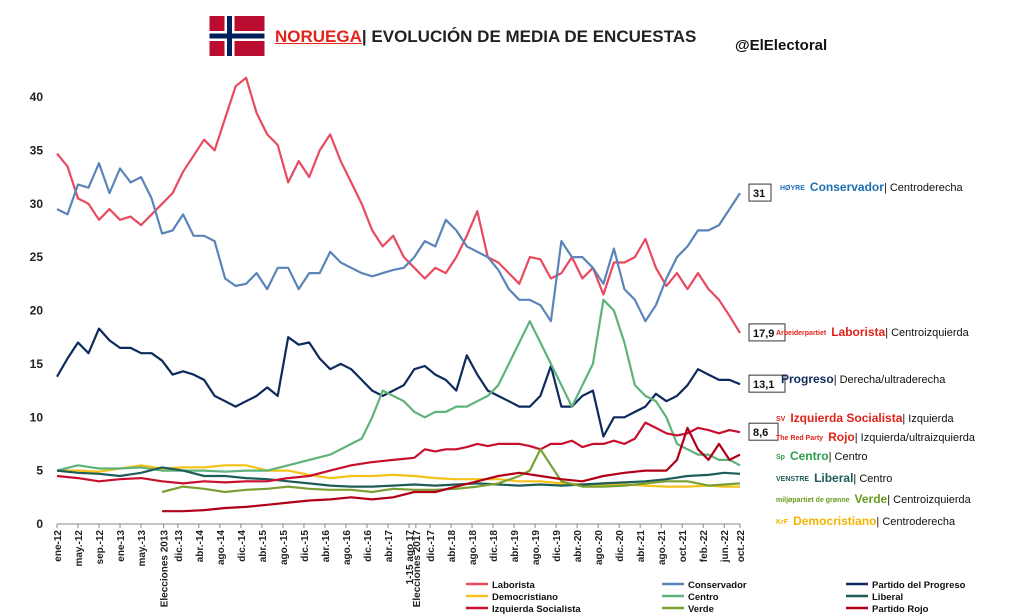 The width and height of the screenshot is (1024, 615). I want to click on y-tick-label: 40, so click(37, 97).